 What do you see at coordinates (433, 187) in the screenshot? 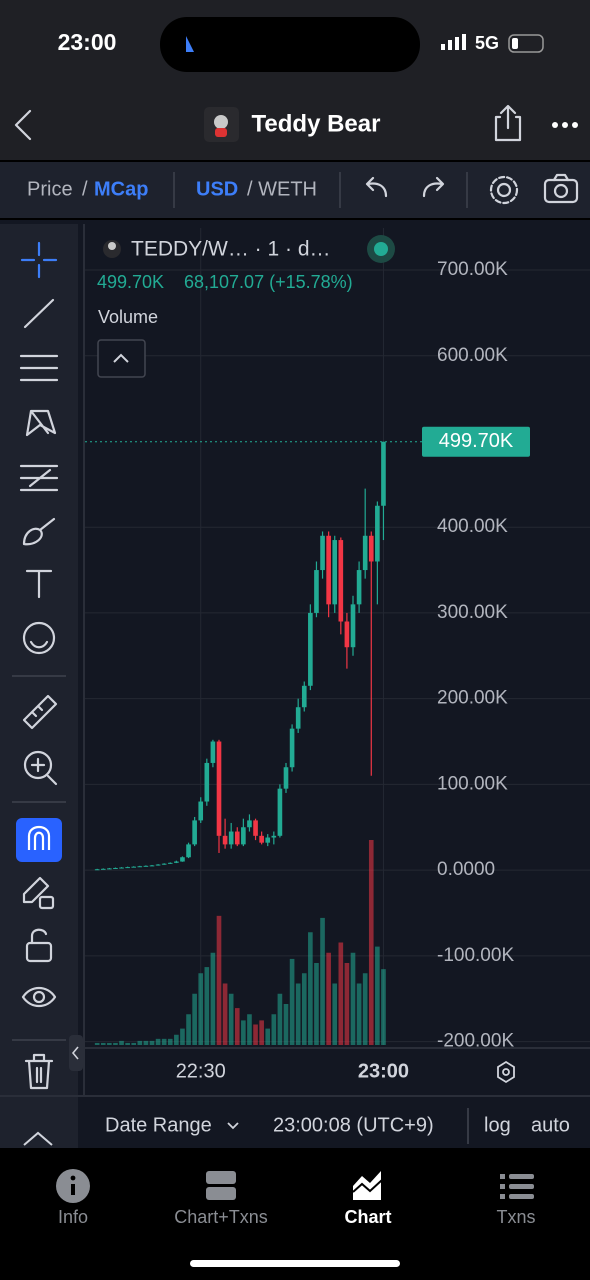
I see `redo-button` at bounding box center [433, 187].